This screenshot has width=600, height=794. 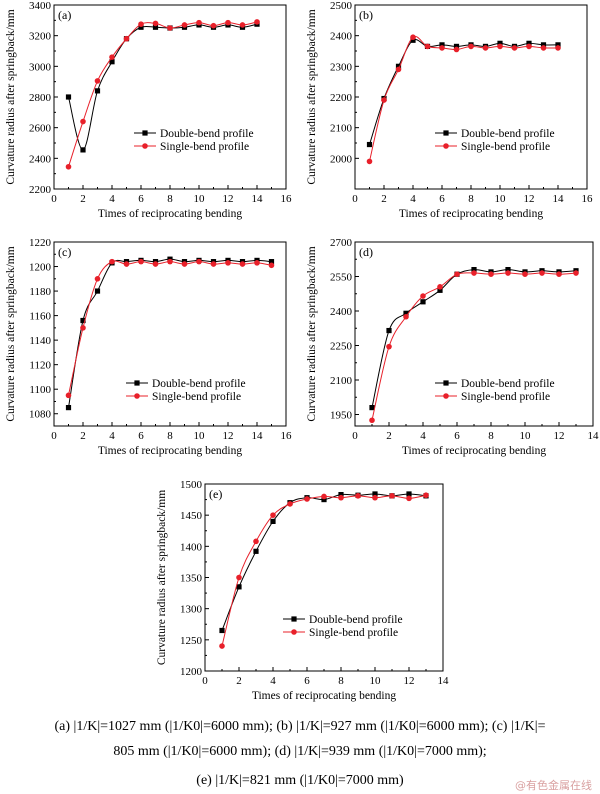 What do you see at coordinates (215, 494) in the screenshot?
I see `panel-label: (e)` at bounding box center [215, 494].